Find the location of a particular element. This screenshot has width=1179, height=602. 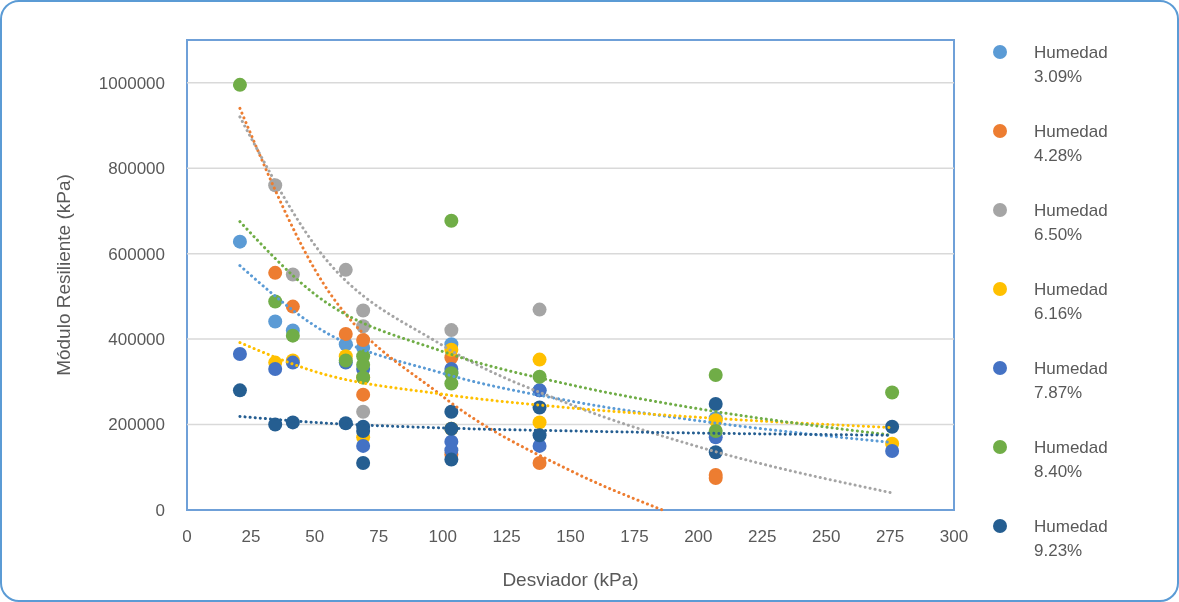

x-tick-label: 250 is located at coordinates (826, 536).